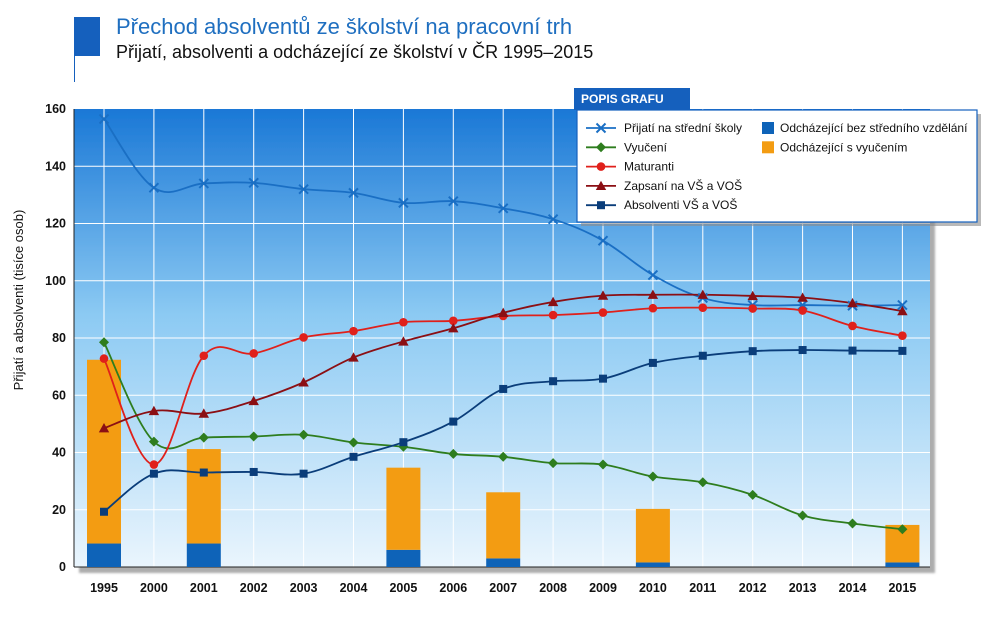 The height and width of the screenshot is (619, 985). I want to click on x-tick-label: 2008, so click(553, 588).